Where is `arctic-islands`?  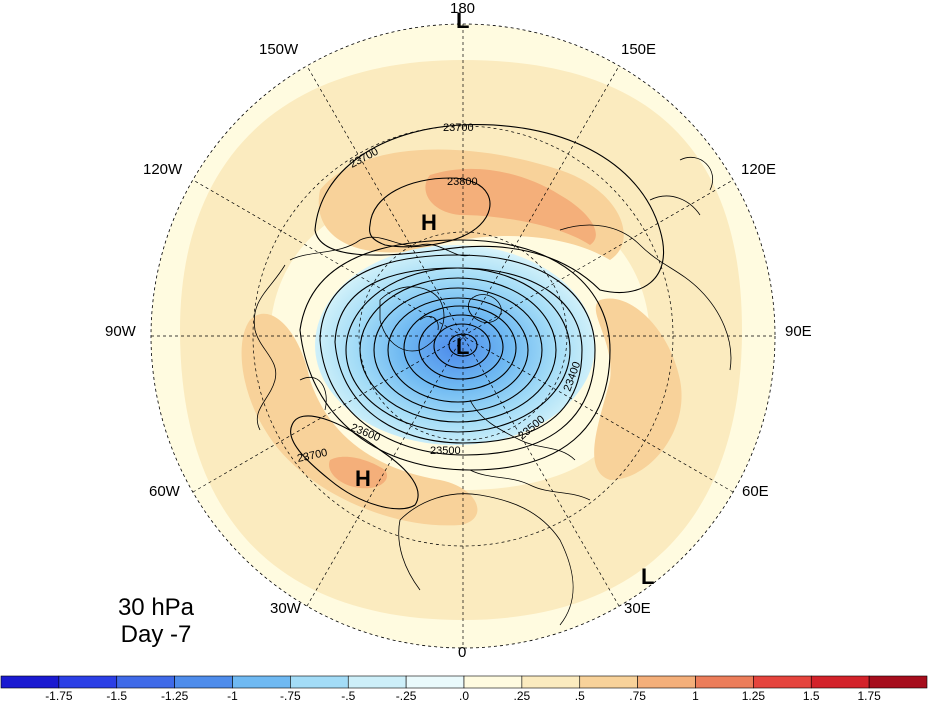
arctic-islands is located at coordinates (460, 312).